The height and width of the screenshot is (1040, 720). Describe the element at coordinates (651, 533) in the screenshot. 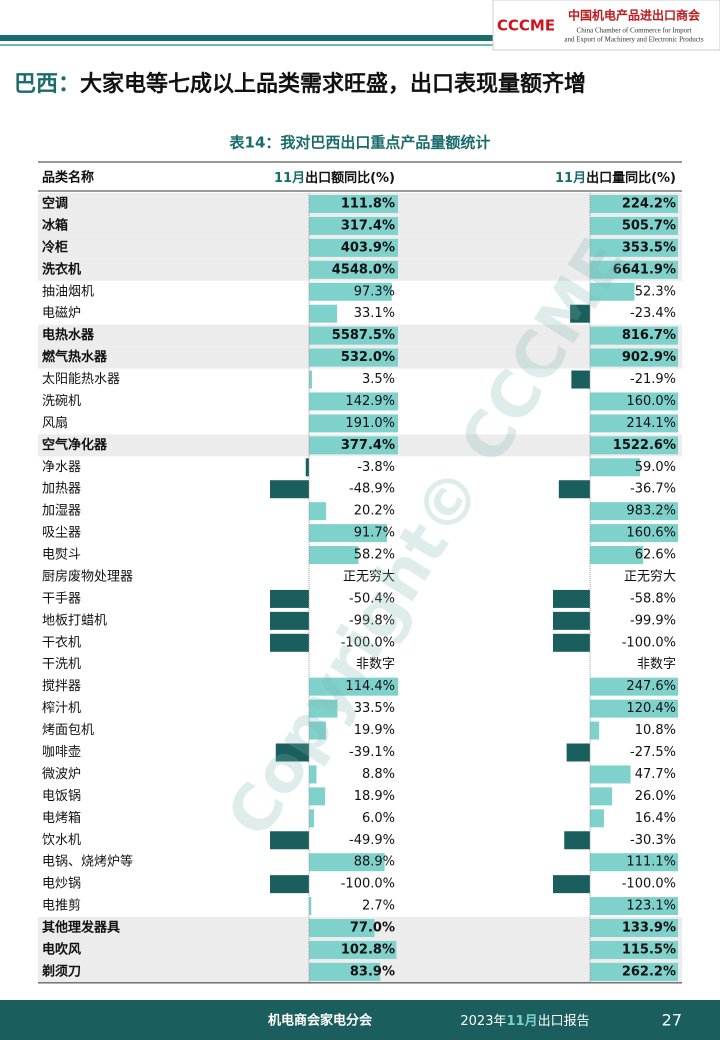

I see `cell-value: 160.6%` at that location.